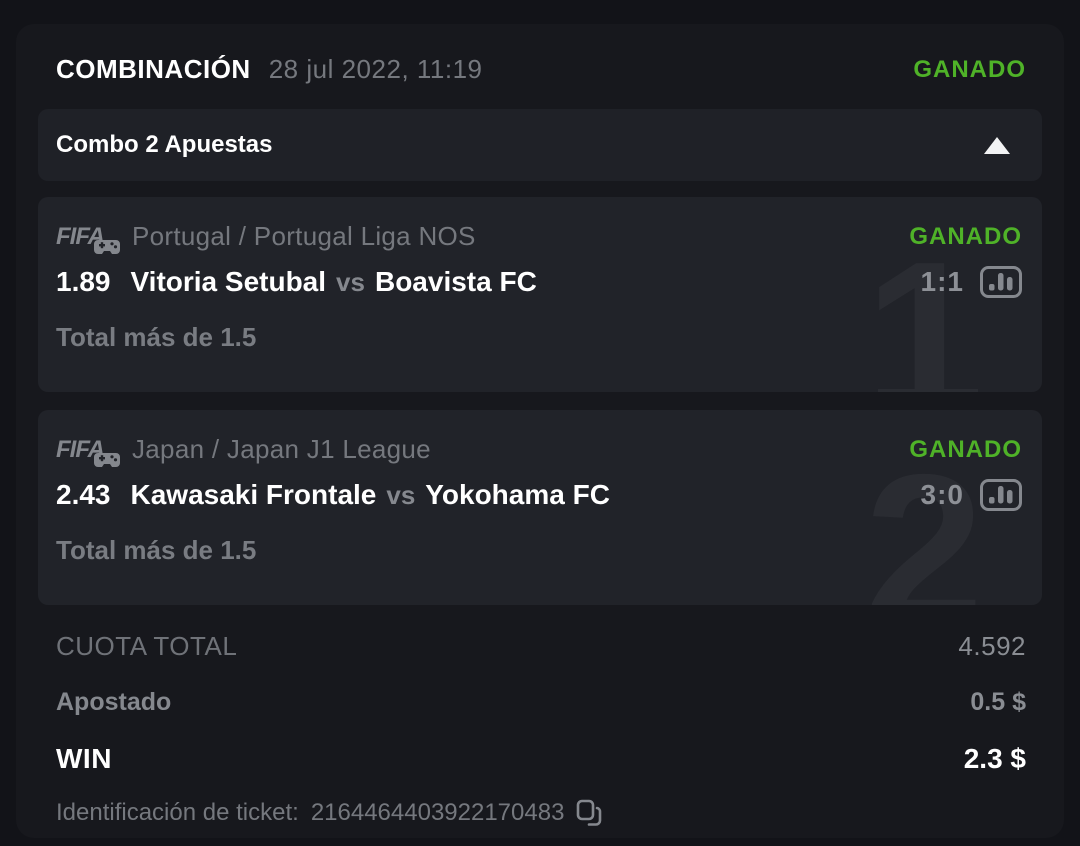  What do you see at coordinates (84, 758) in the screenshot?
I see `win-label: WIN` at bounding box center [84, 758].